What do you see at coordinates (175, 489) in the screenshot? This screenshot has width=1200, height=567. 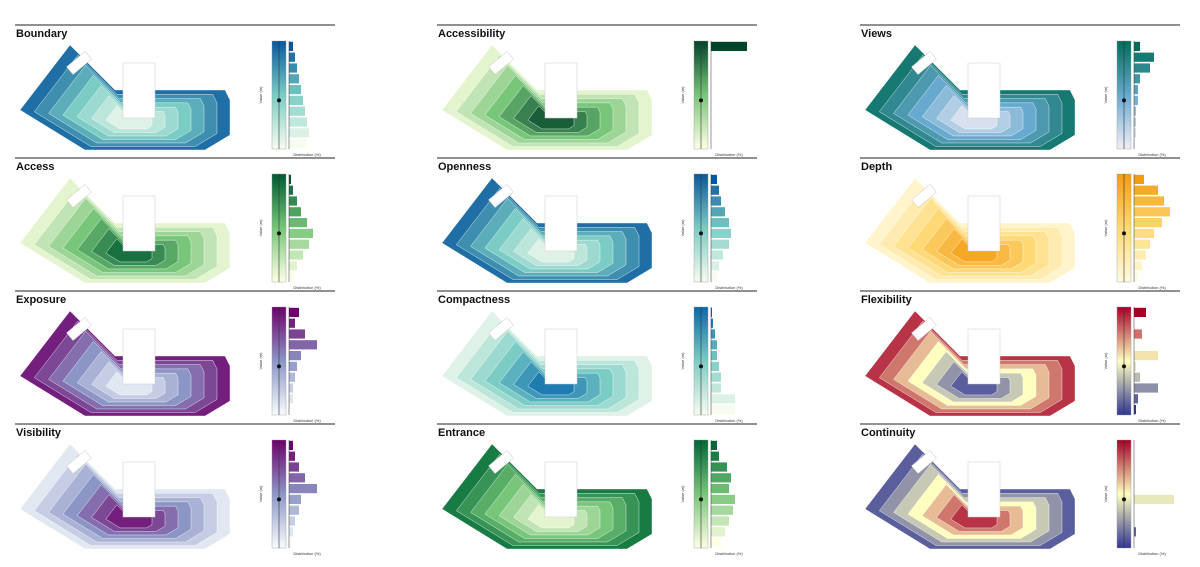 I see `panel: Visibility Value (m) Distribution (%)` at bounding box center [175, 489].